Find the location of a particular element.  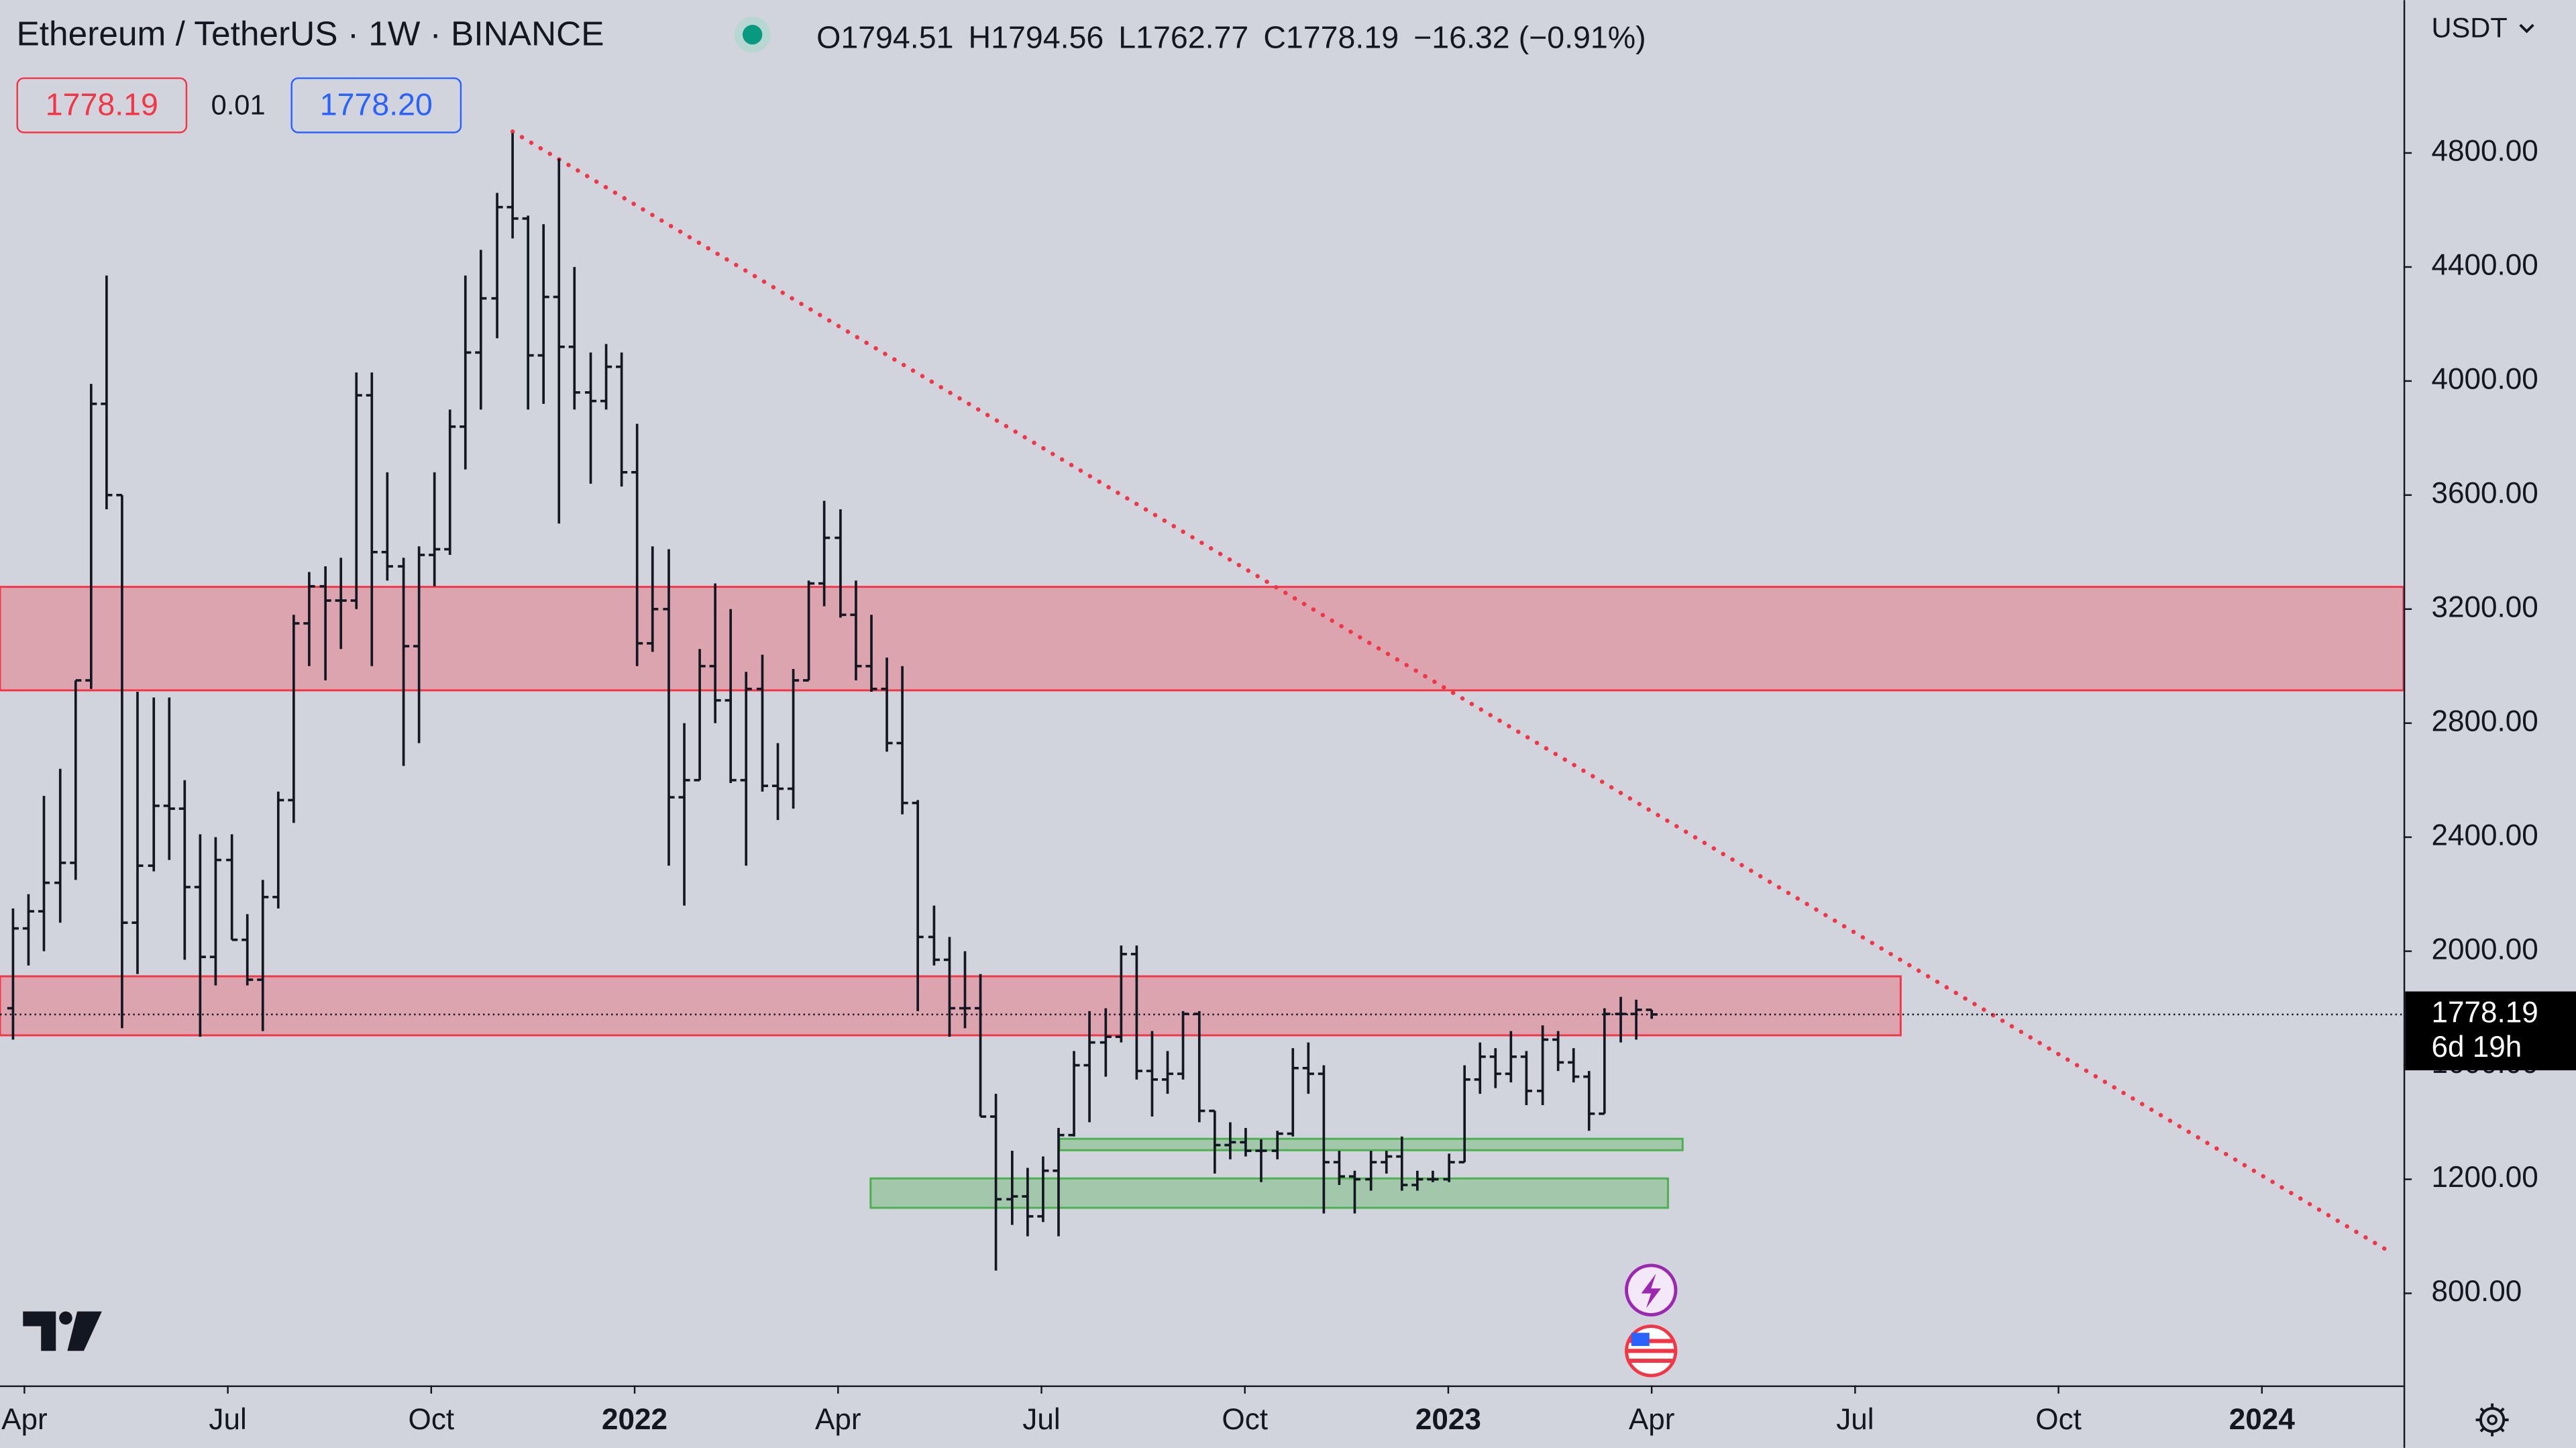

legend-value: H1794.56 is located at coordinates (1036, 36).